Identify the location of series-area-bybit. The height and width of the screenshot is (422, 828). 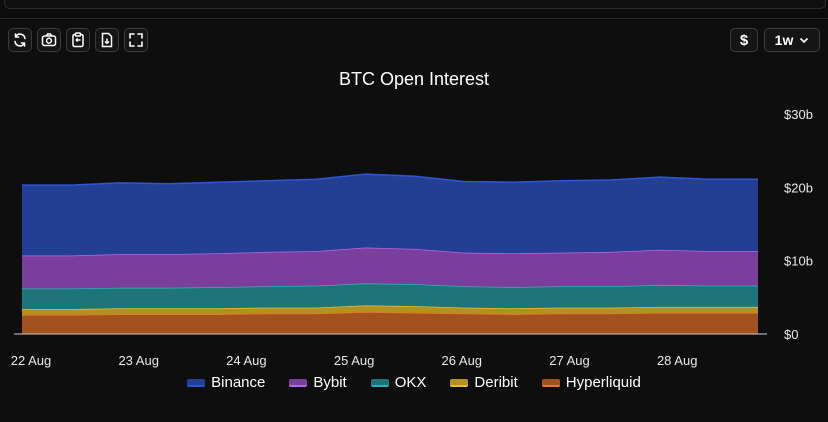
(390, 268).